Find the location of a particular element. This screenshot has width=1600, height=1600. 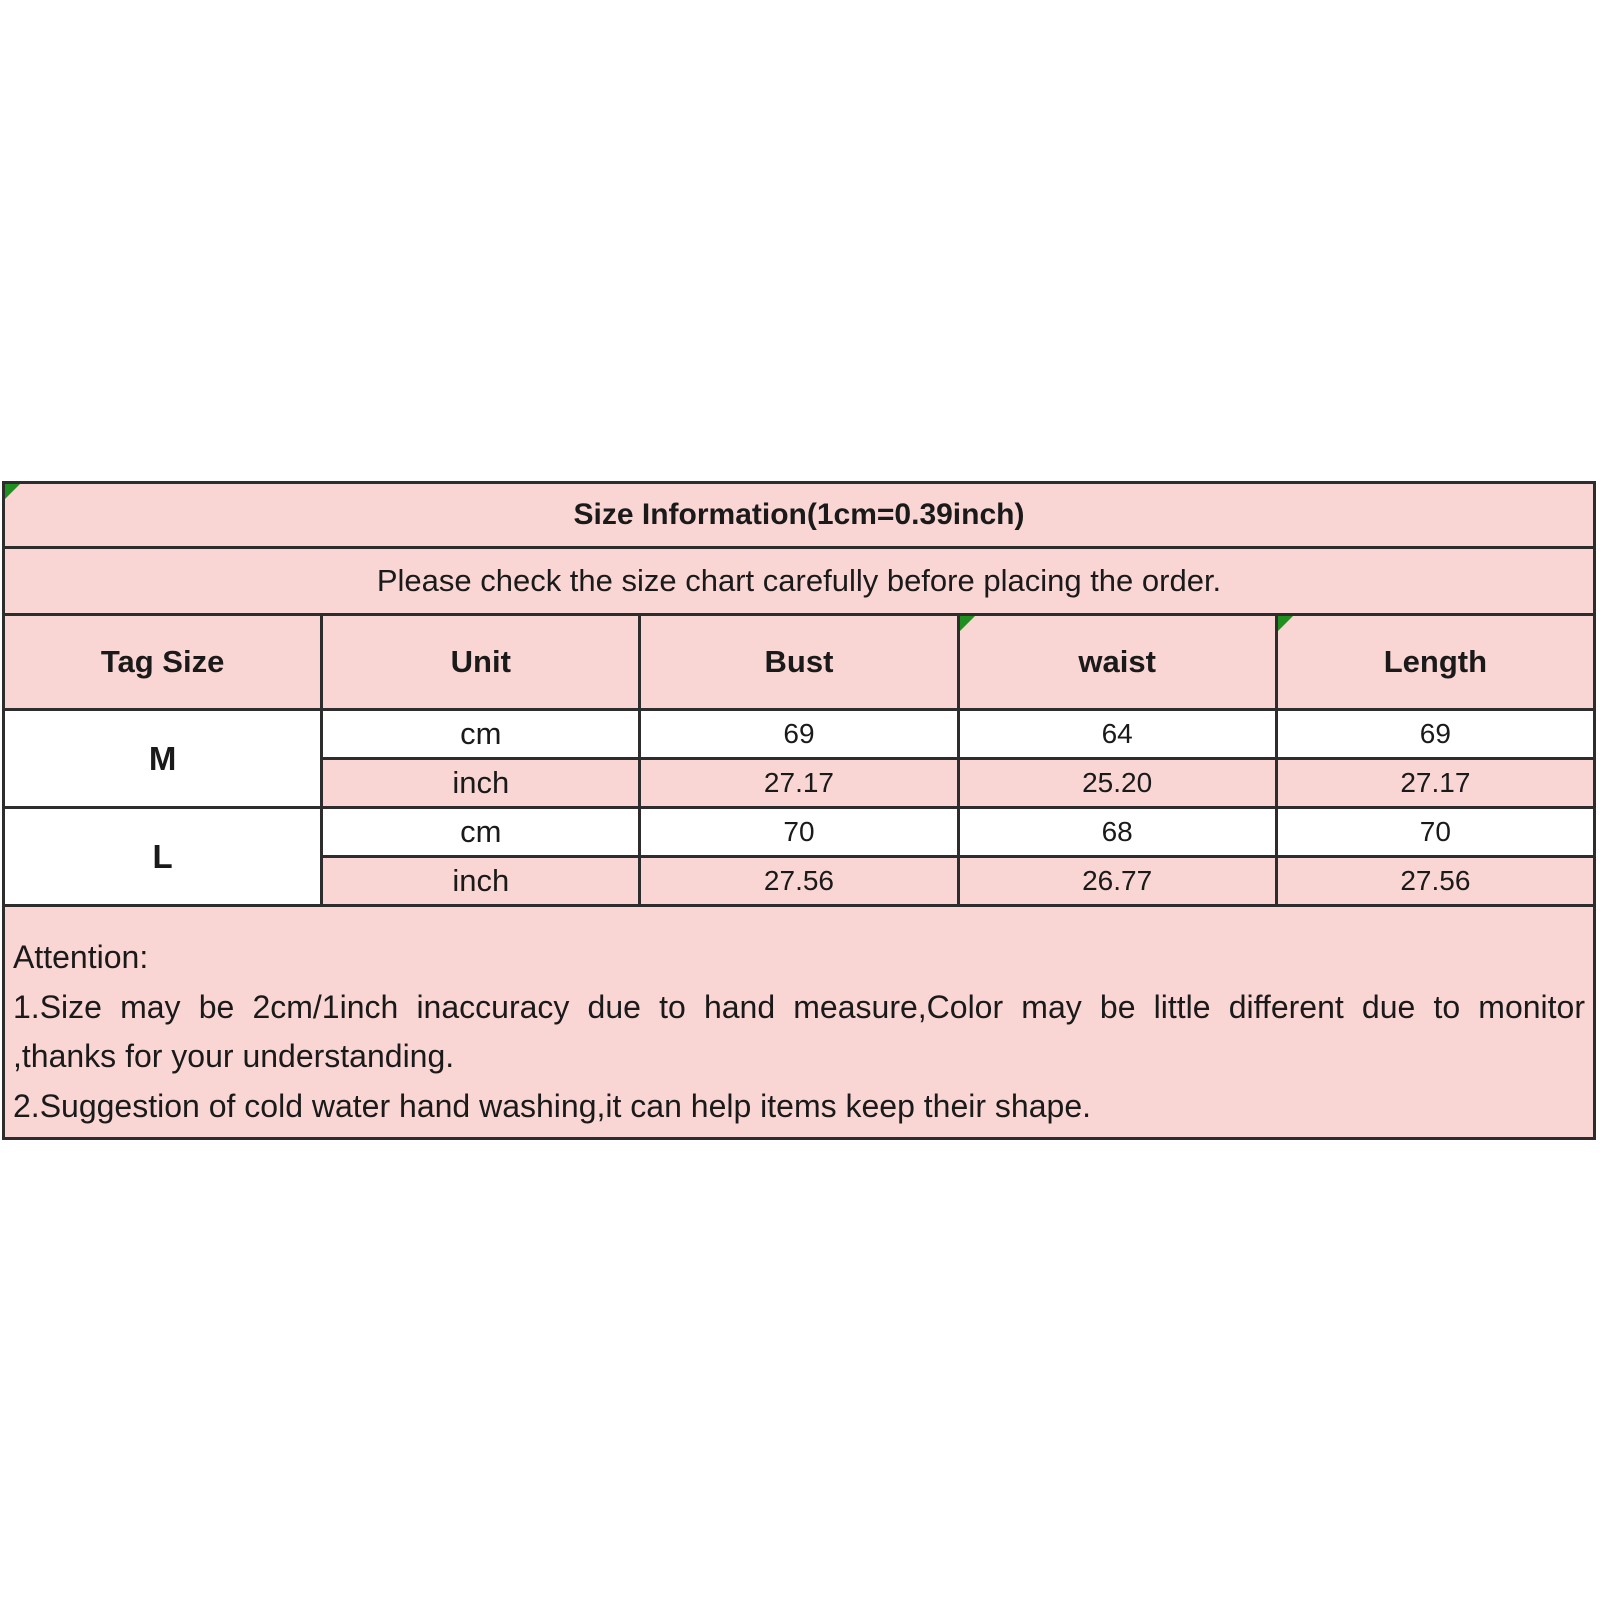

attention-note-1-cont: ,thanks for your understanding. is located at coordinates (234, 1056).